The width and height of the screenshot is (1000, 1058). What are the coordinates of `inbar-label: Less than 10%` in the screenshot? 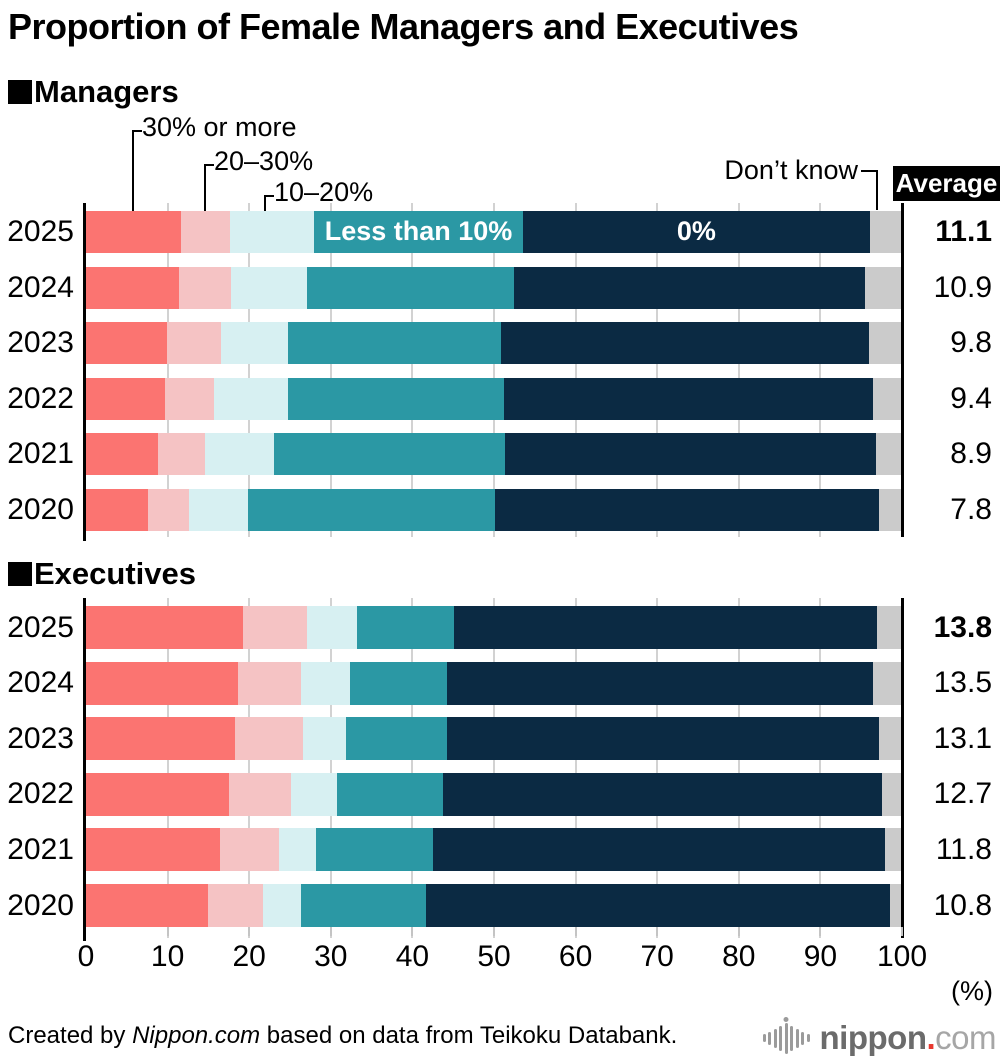 It's located at (418, 230).